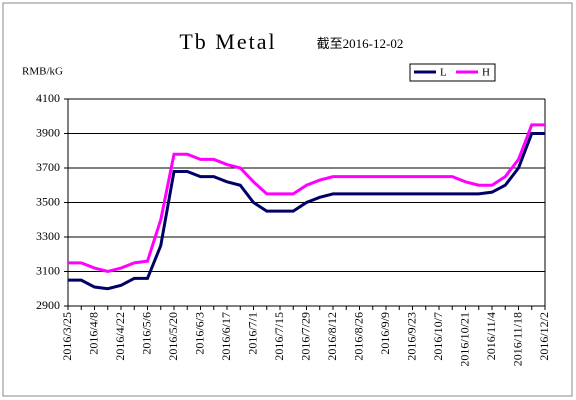 The width and height of the screenshot is (576, 400). I want to click on x-tick-label: 2016/11/4, so click(491, 336).